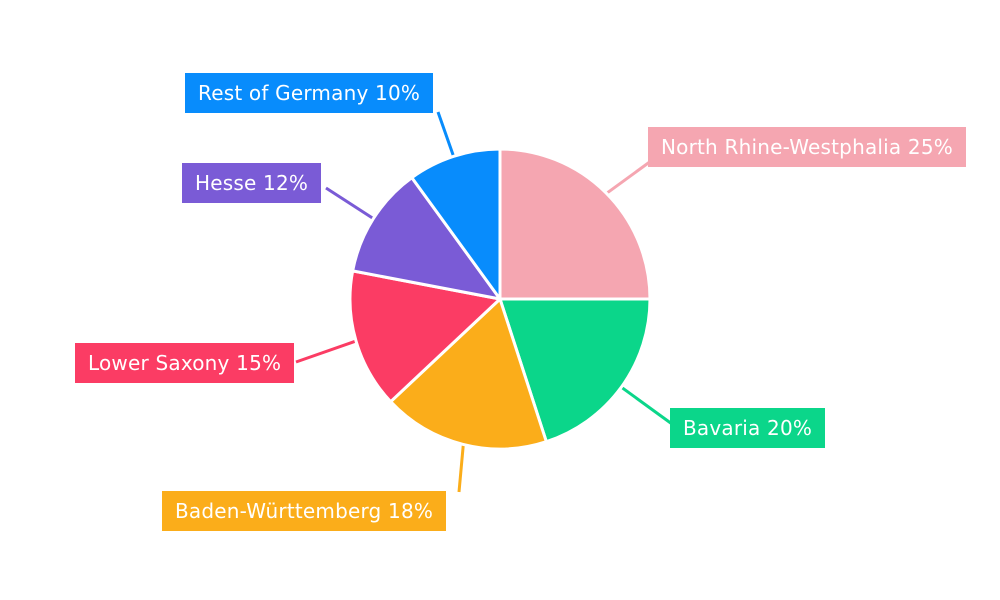  I want to click on slice-label: Bavaria 20%, so click(748, 428).